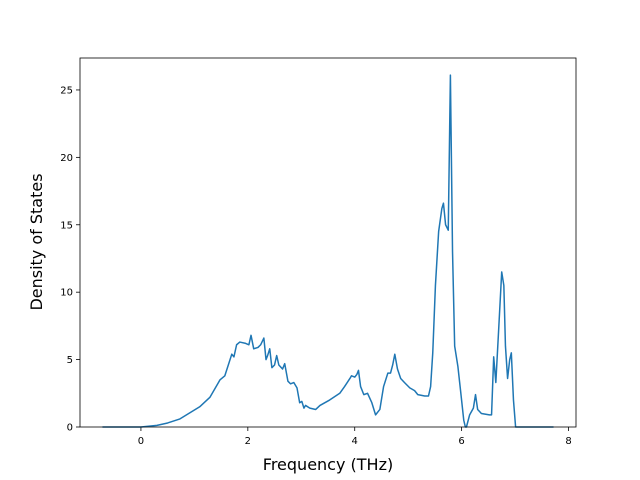 This screenshot has height=480, width=640. What do you see at coordinates (66, 225) in the screenshot?
I see `y-tick-label: 15` at bounding box center [66, 225].